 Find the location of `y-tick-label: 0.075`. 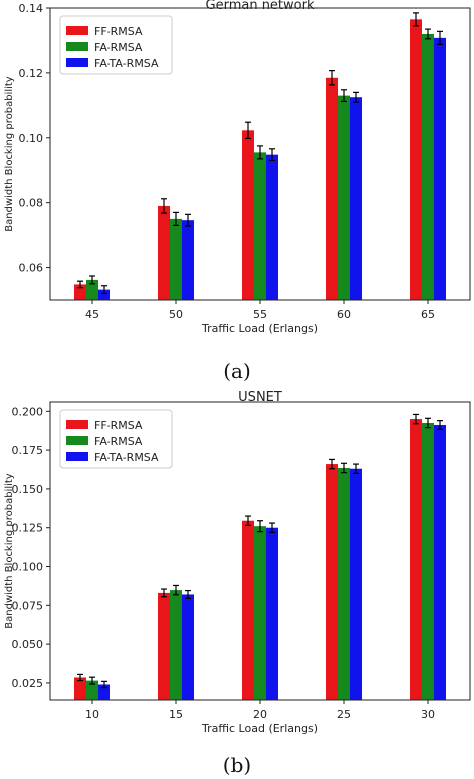

y-tick-label: 0.075 is located at coordinates (28, 605).